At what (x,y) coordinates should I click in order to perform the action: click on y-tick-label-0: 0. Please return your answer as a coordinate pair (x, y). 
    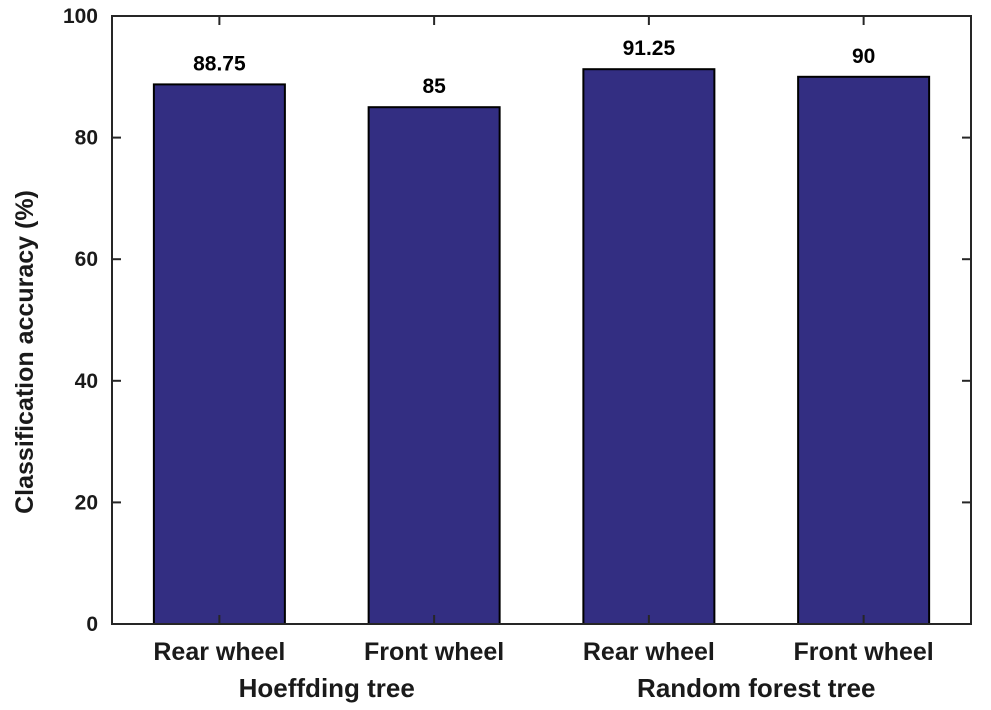
    Looking at the image, I should click on (92, 624).